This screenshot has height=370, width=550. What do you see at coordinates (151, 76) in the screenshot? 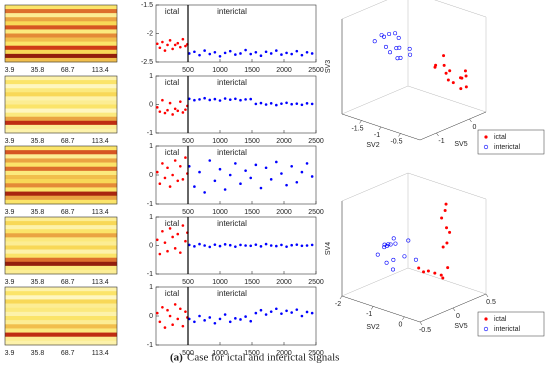
I see `y-tick-label: 1` at bounding box center [151, 76].